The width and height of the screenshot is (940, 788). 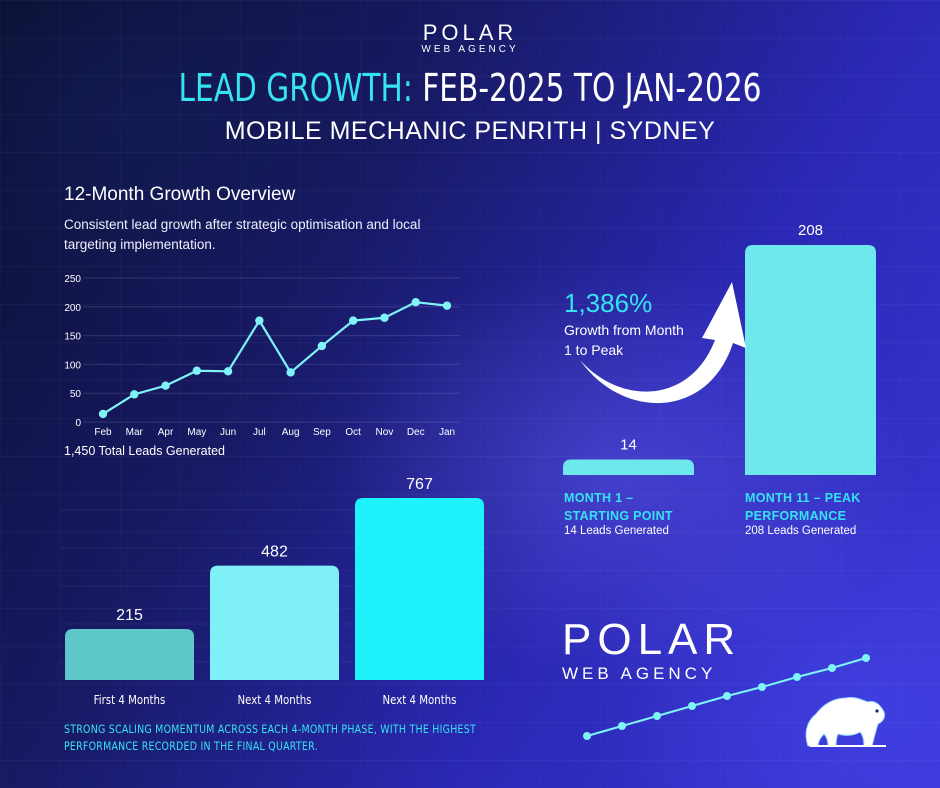 I want to click on growth-arrow-icon, so click(x=663, y=343).